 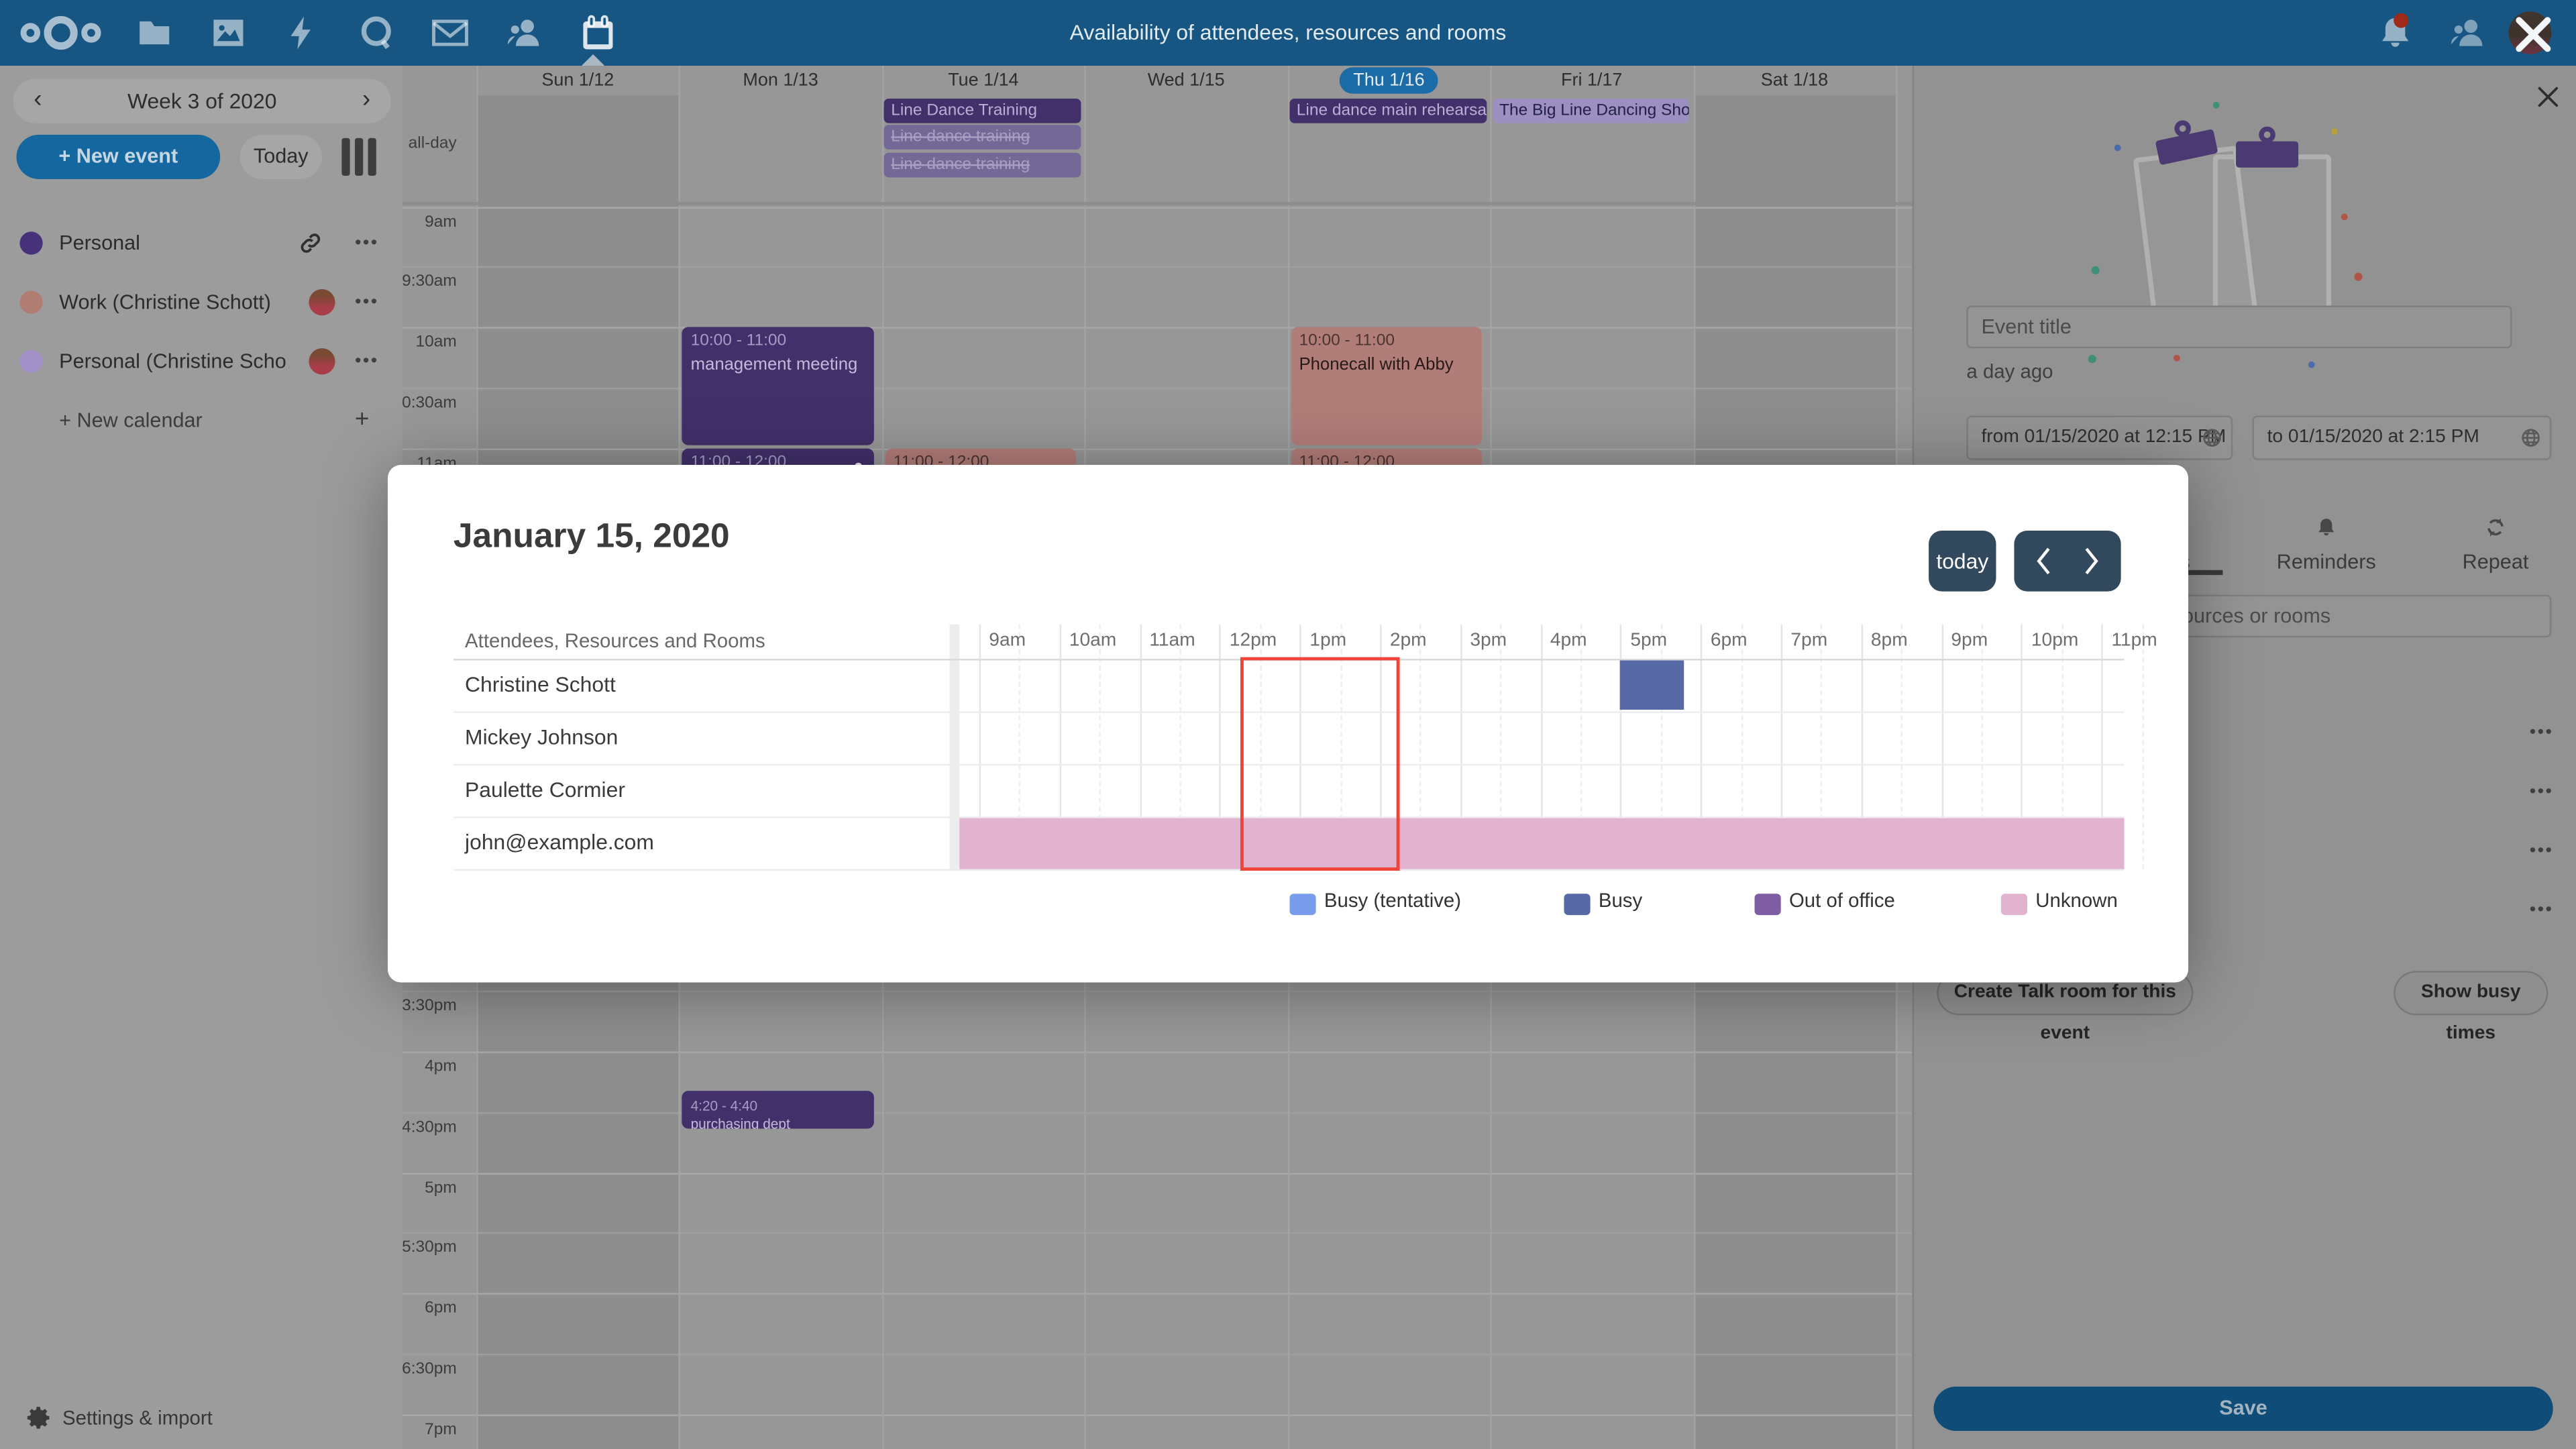 What do you see at coordinates (429, 1007) in the screenshot?
I see `time-axis-label: 3:30pm` at bounding box center [429, 1007].